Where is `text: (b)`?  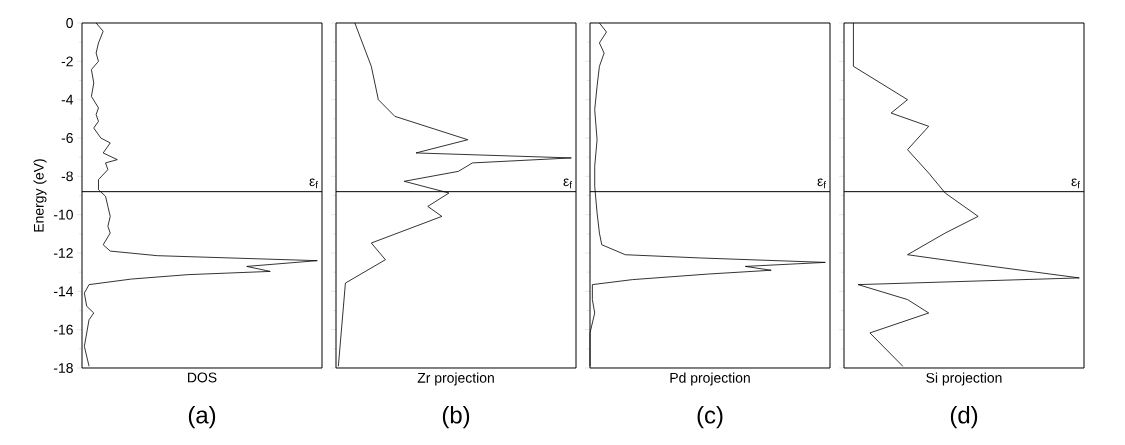
text: (b) is located at coordinates (456, 417).